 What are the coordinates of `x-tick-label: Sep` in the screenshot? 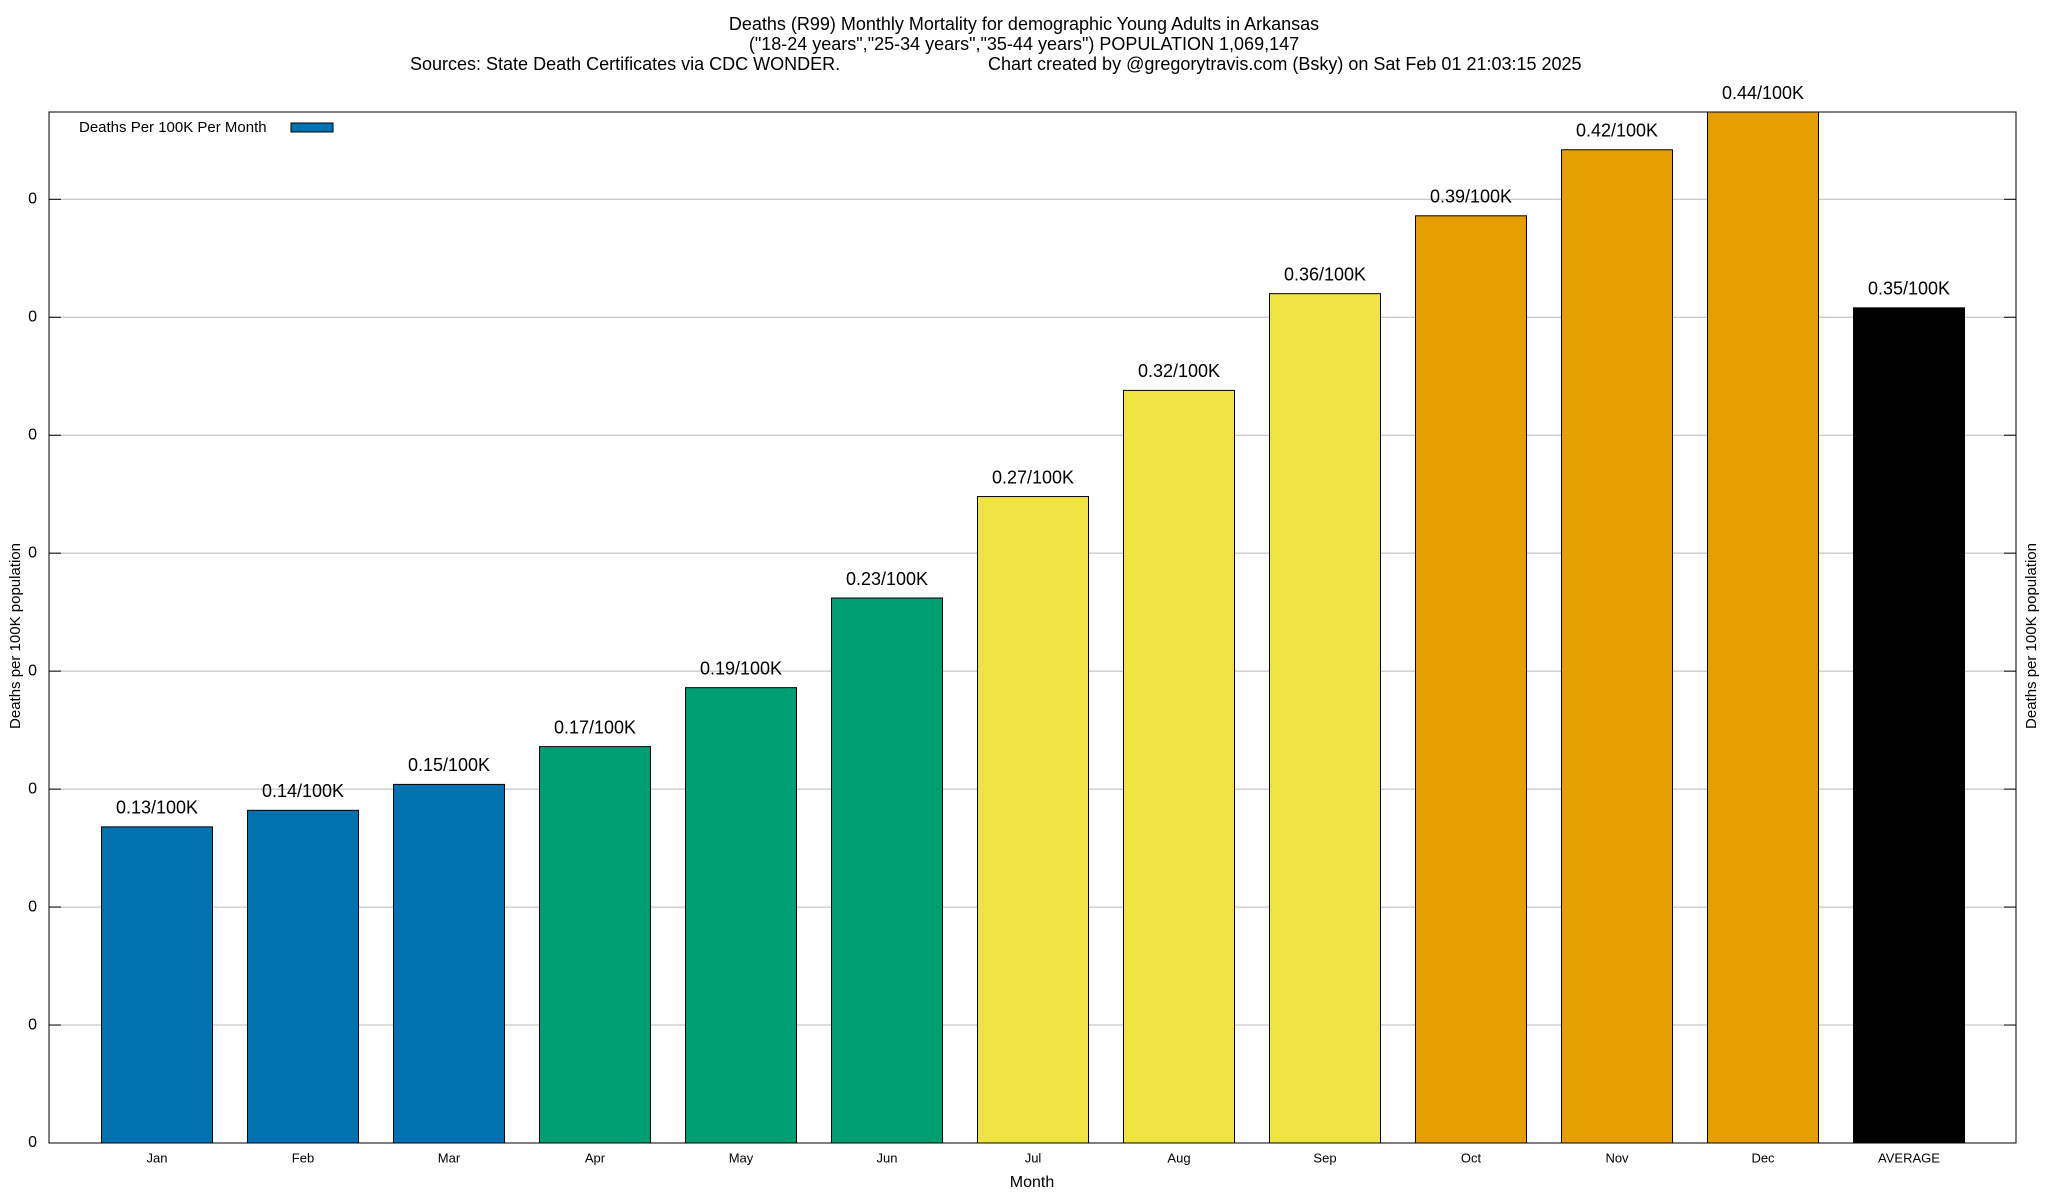 It's located at (1324, 1157).